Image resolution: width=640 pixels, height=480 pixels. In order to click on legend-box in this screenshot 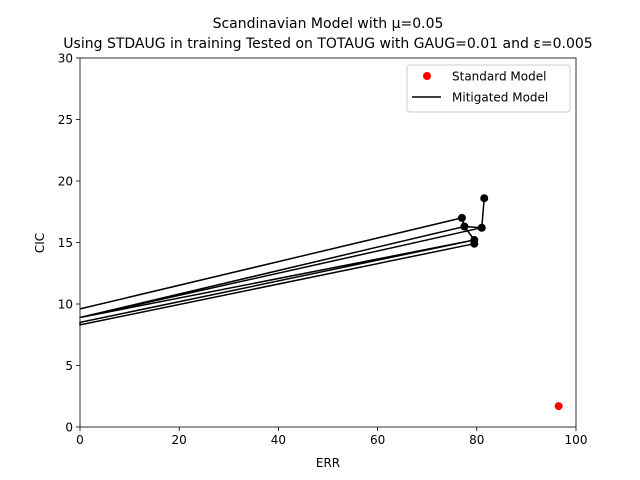, I will do `click(488, 88)`.